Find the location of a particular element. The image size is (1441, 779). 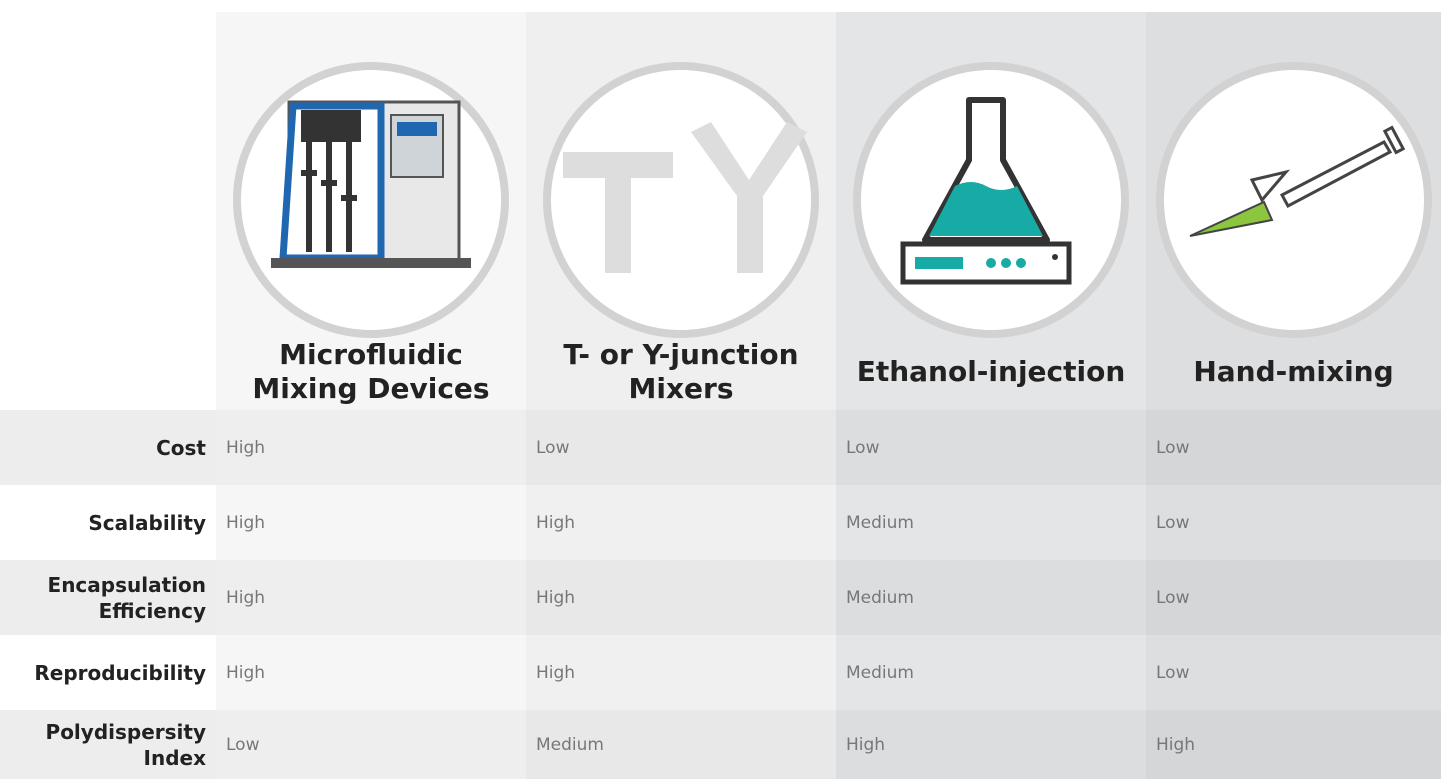

row-label: Encapsulation Efficiency is located at coordinates (108, 597).